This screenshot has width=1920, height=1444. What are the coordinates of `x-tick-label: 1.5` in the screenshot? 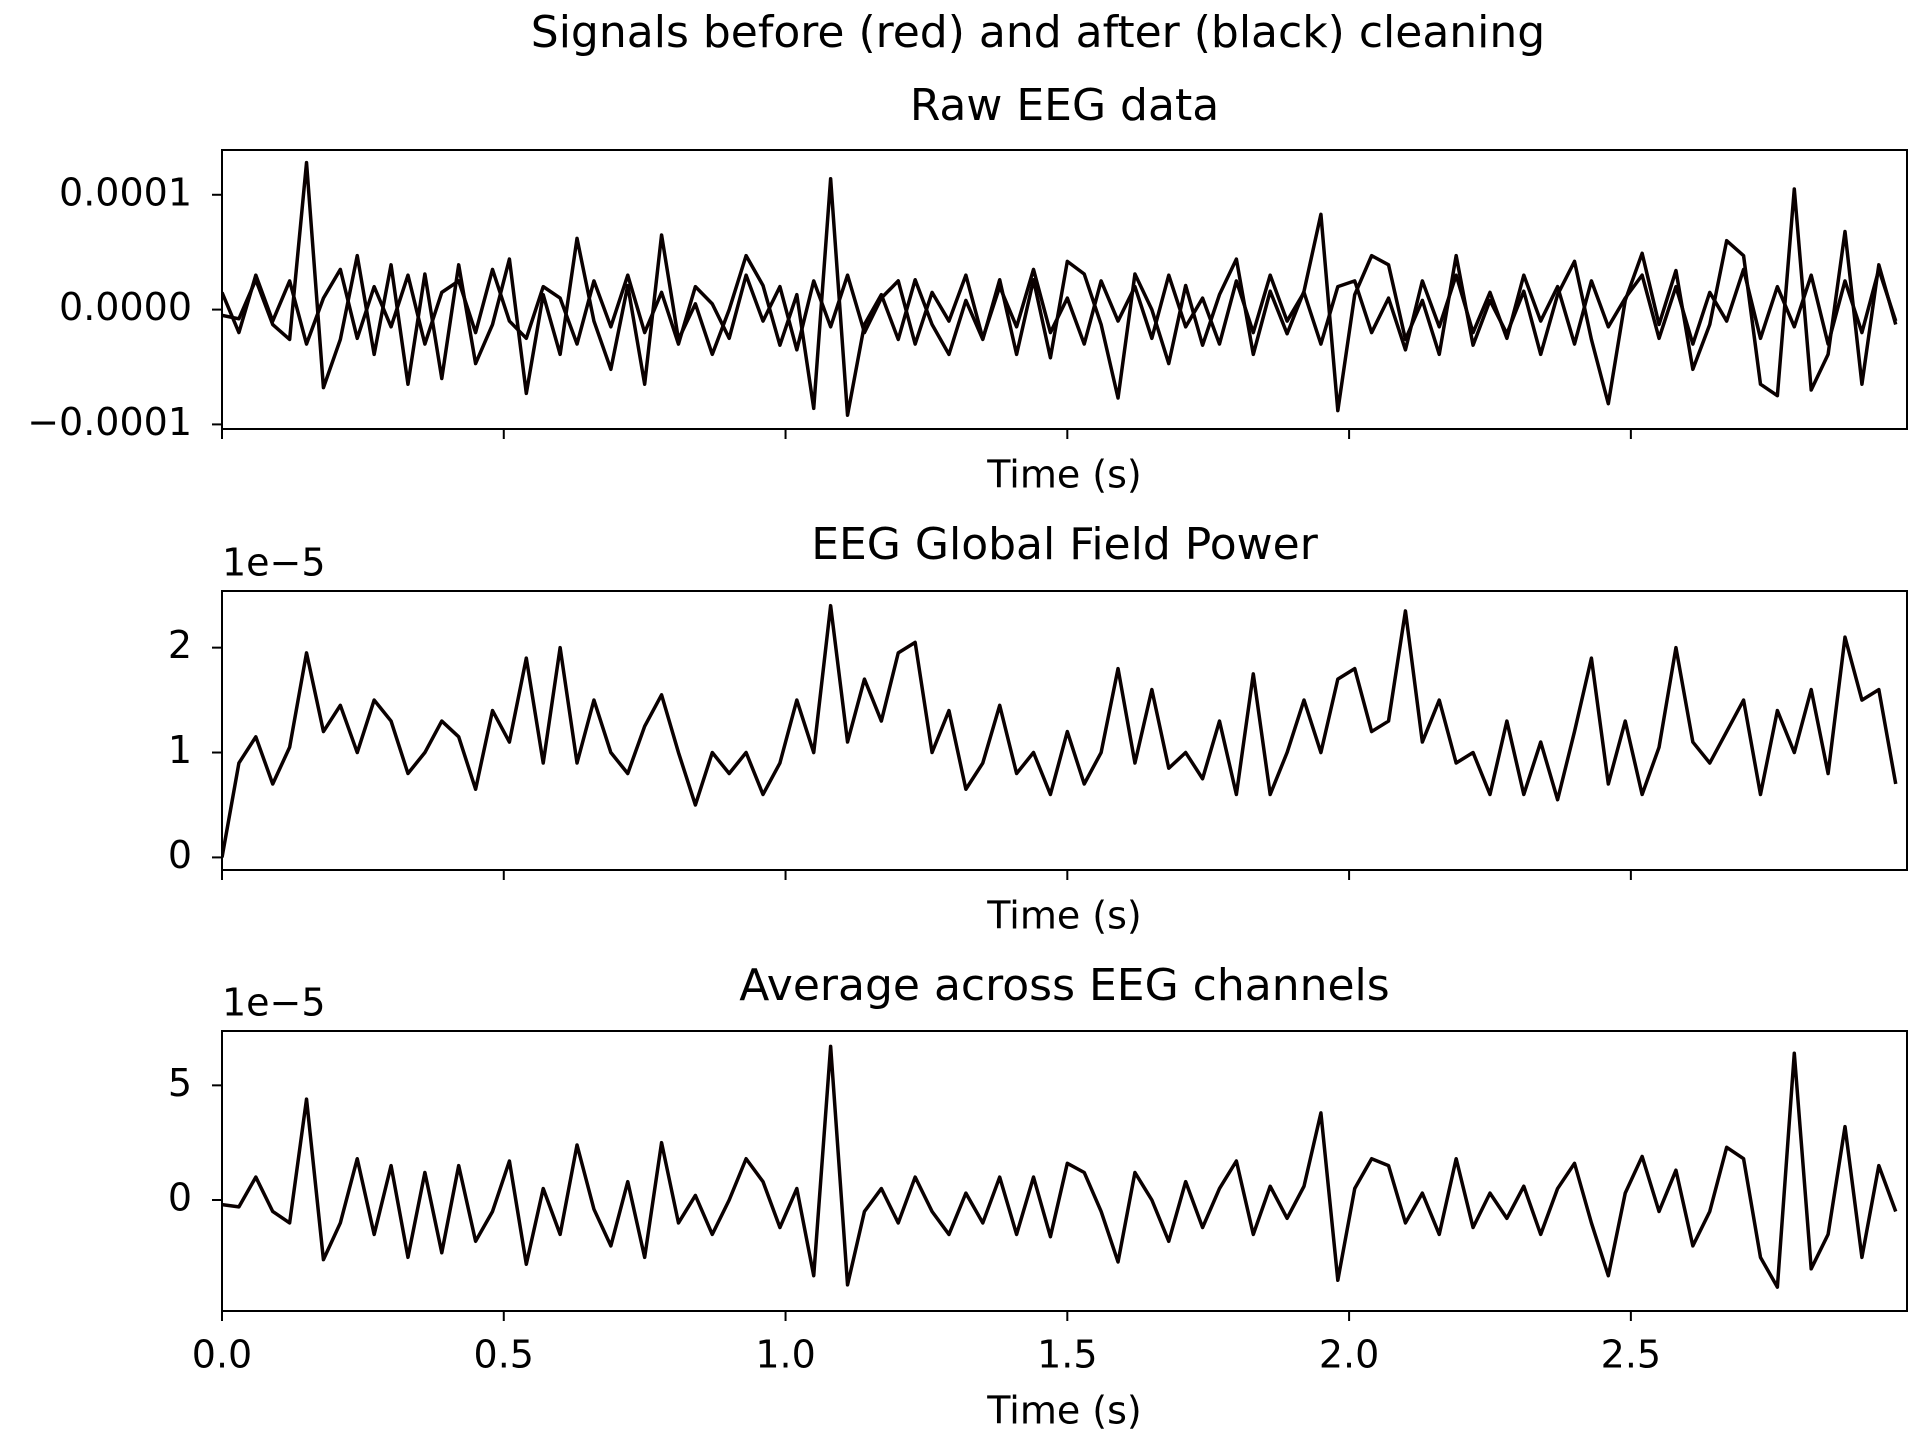 It's located at (1067, 1355).